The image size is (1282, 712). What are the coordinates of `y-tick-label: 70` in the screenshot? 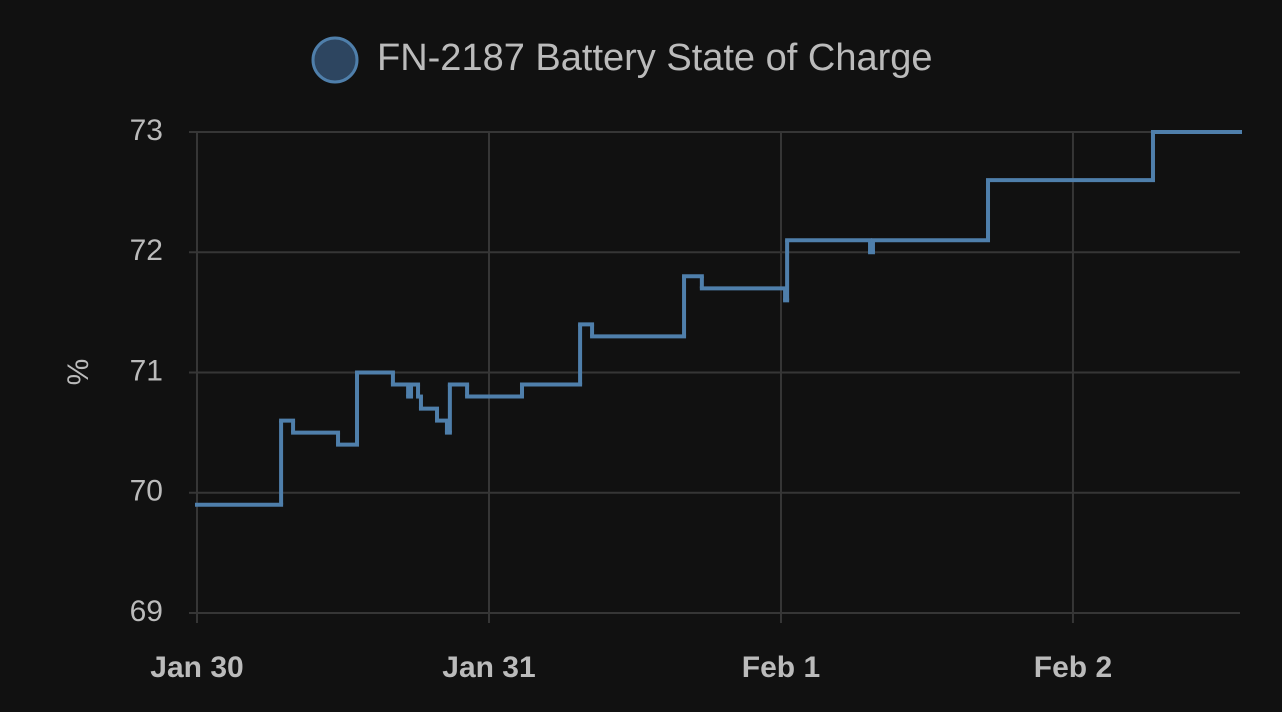 It's located at (146, 491).